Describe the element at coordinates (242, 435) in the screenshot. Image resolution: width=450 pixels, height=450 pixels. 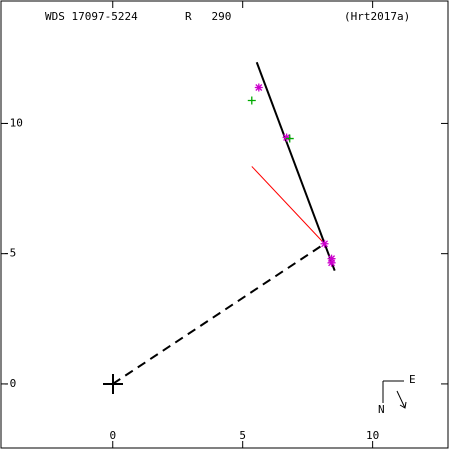
I see `x-tick-label: 5` at that location.